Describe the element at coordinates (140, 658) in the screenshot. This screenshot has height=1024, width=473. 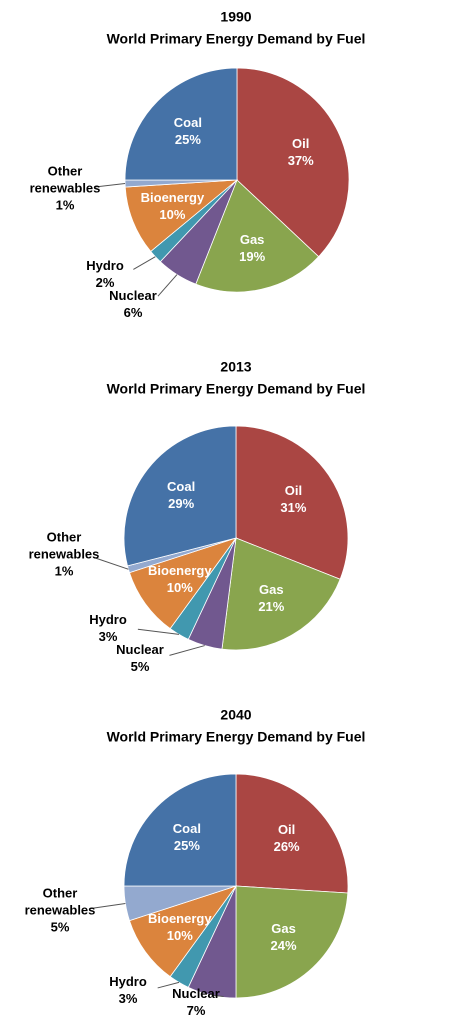
I see `data-label: Nuclear 5%` at that location.